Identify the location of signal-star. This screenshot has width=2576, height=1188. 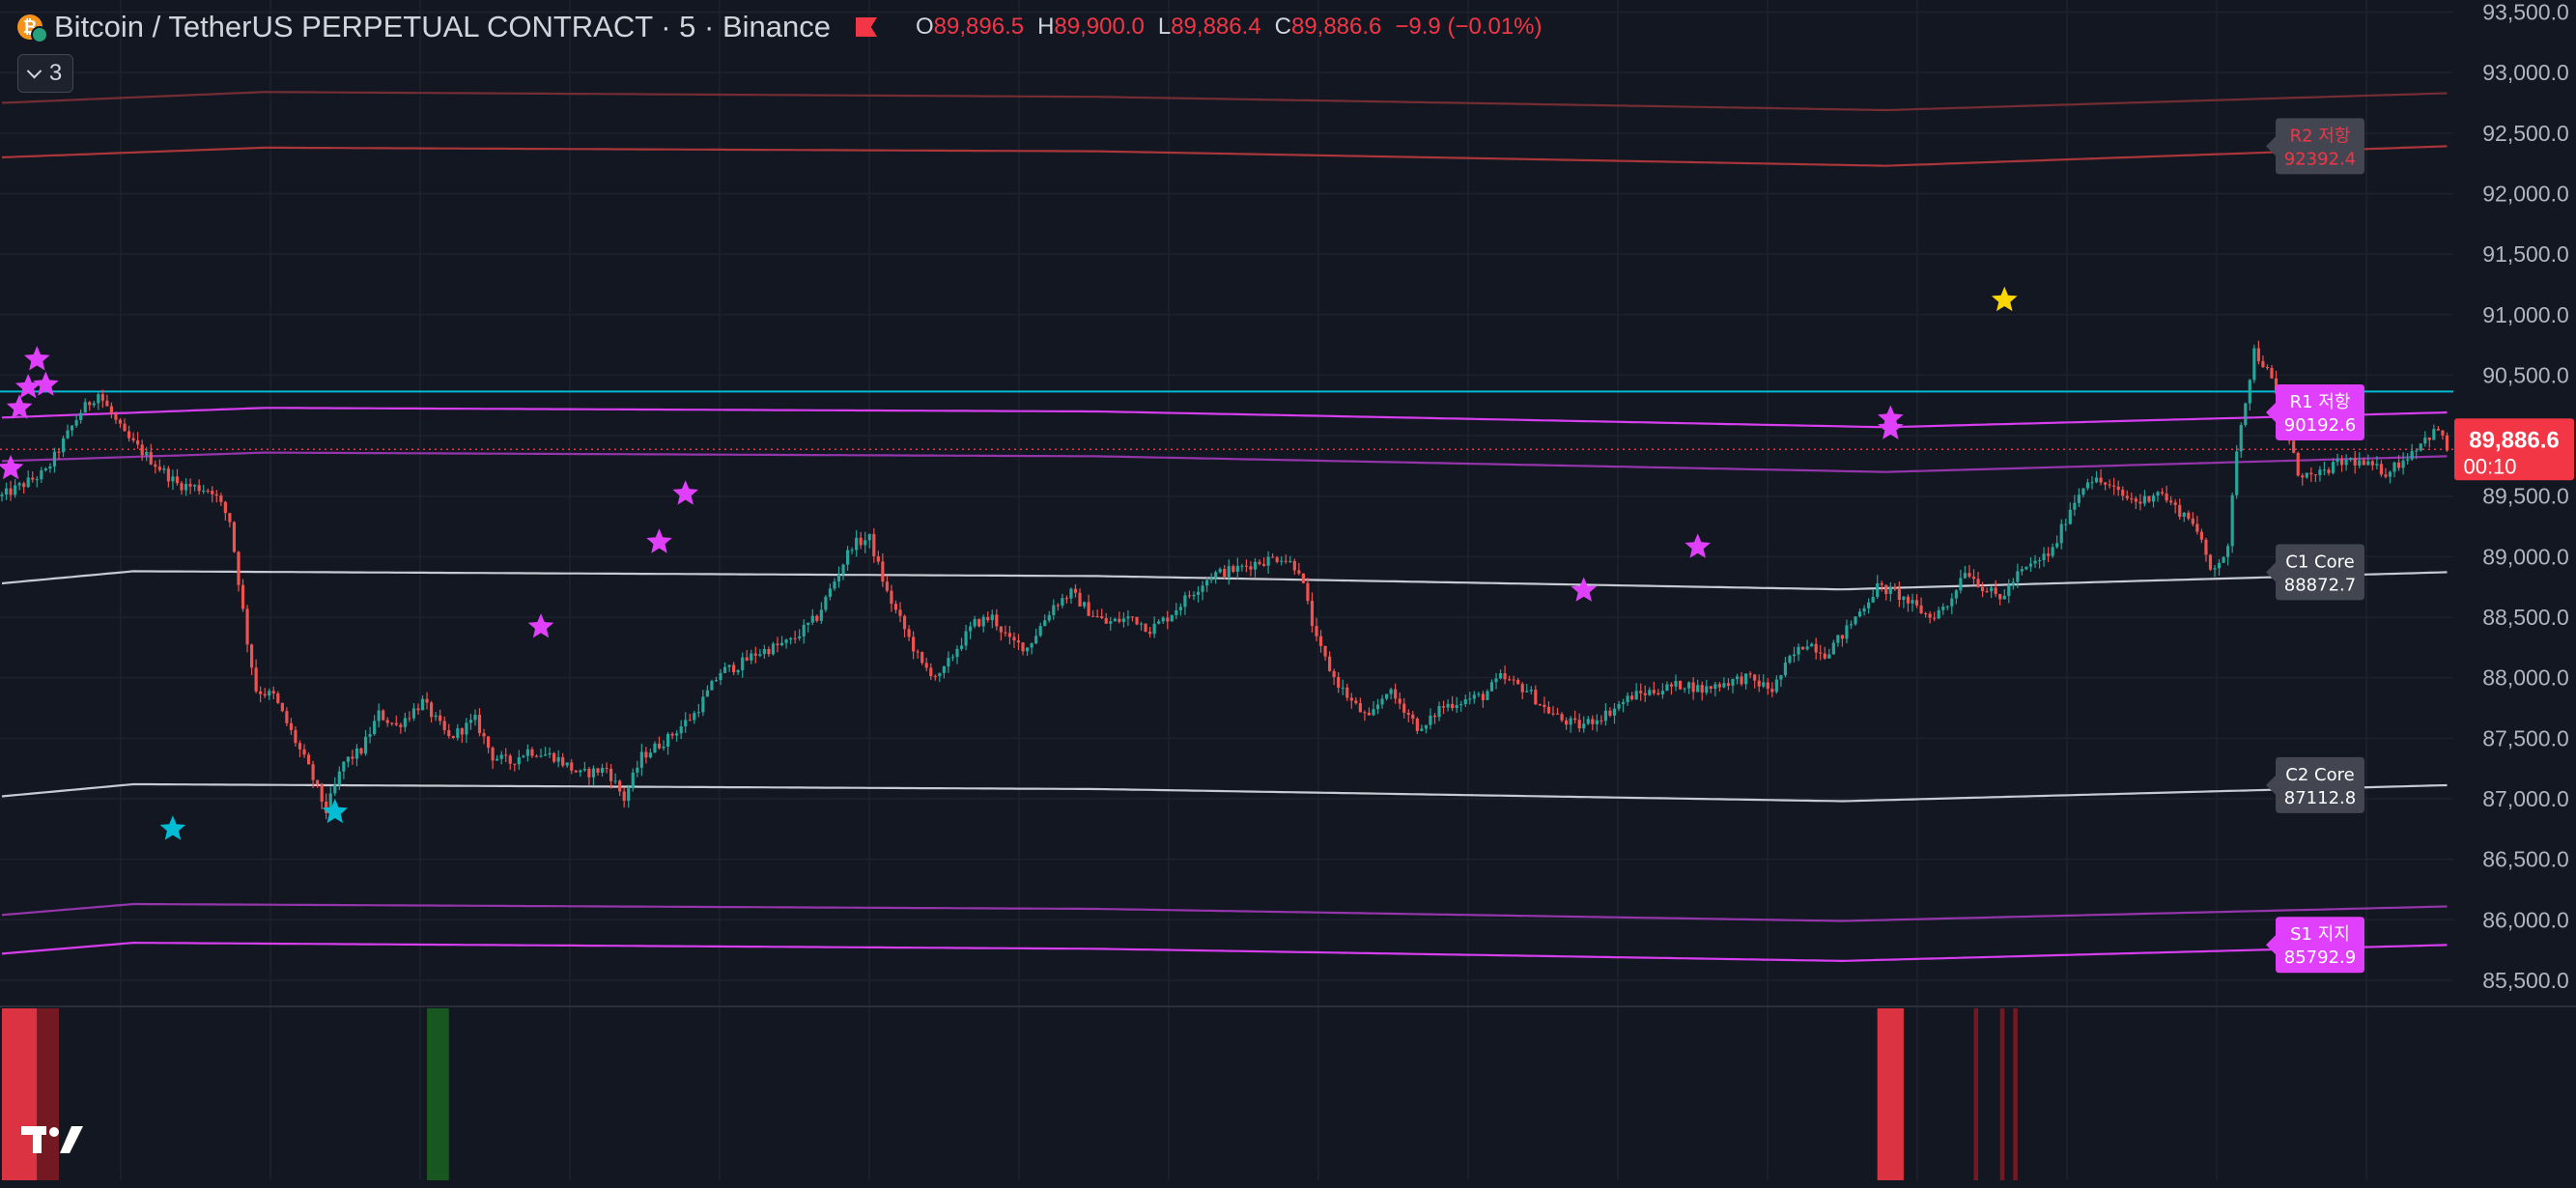
(335, 811).